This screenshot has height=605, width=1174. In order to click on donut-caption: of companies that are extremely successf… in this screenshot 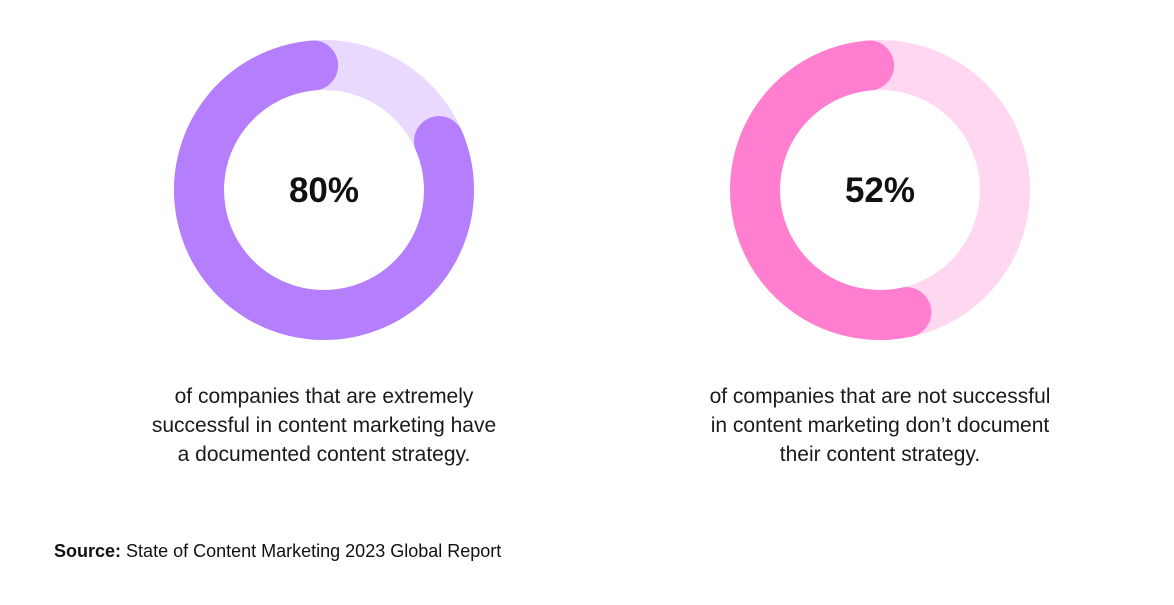, I will do `click(324, 425)`.